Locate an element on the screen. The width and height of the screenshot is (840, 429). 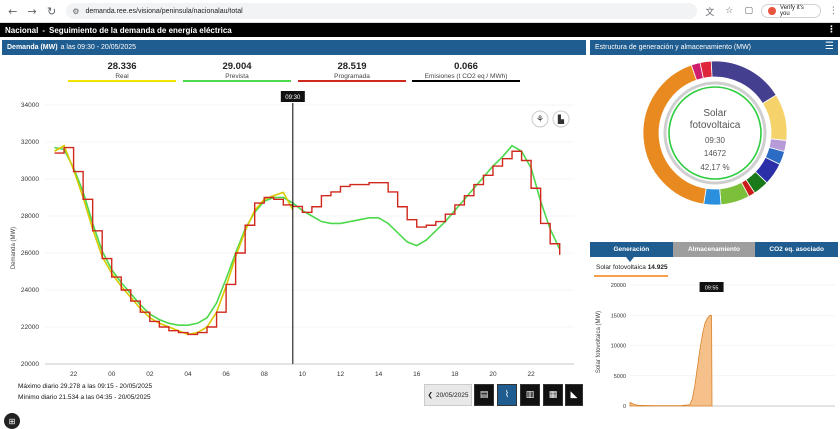
demand-panel-title: Demanda (MW) a las 09:30 - 20/05/2025 is located at coordinates (294, 47).